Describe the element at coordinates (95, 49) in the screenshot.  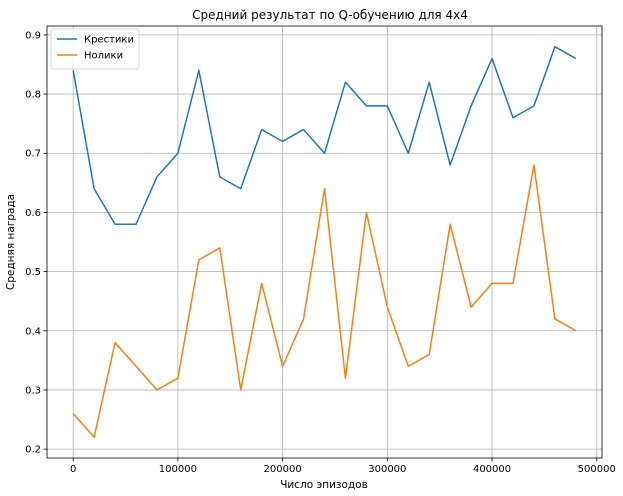
I see `legend: Крестики Нолики` at that location.